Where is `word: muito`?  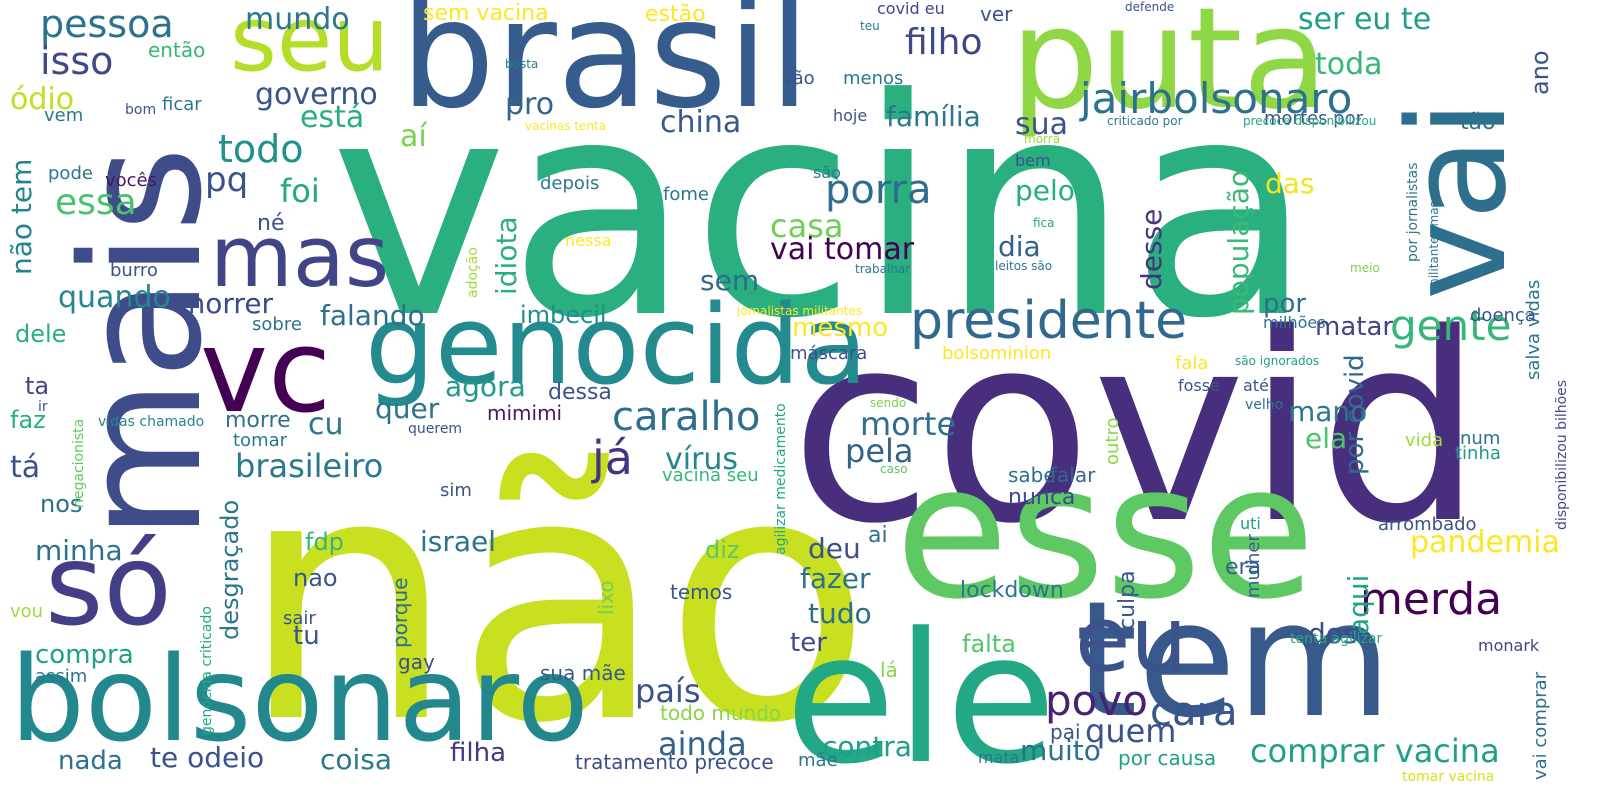 word: muito is located at coordinates (1060, 750).